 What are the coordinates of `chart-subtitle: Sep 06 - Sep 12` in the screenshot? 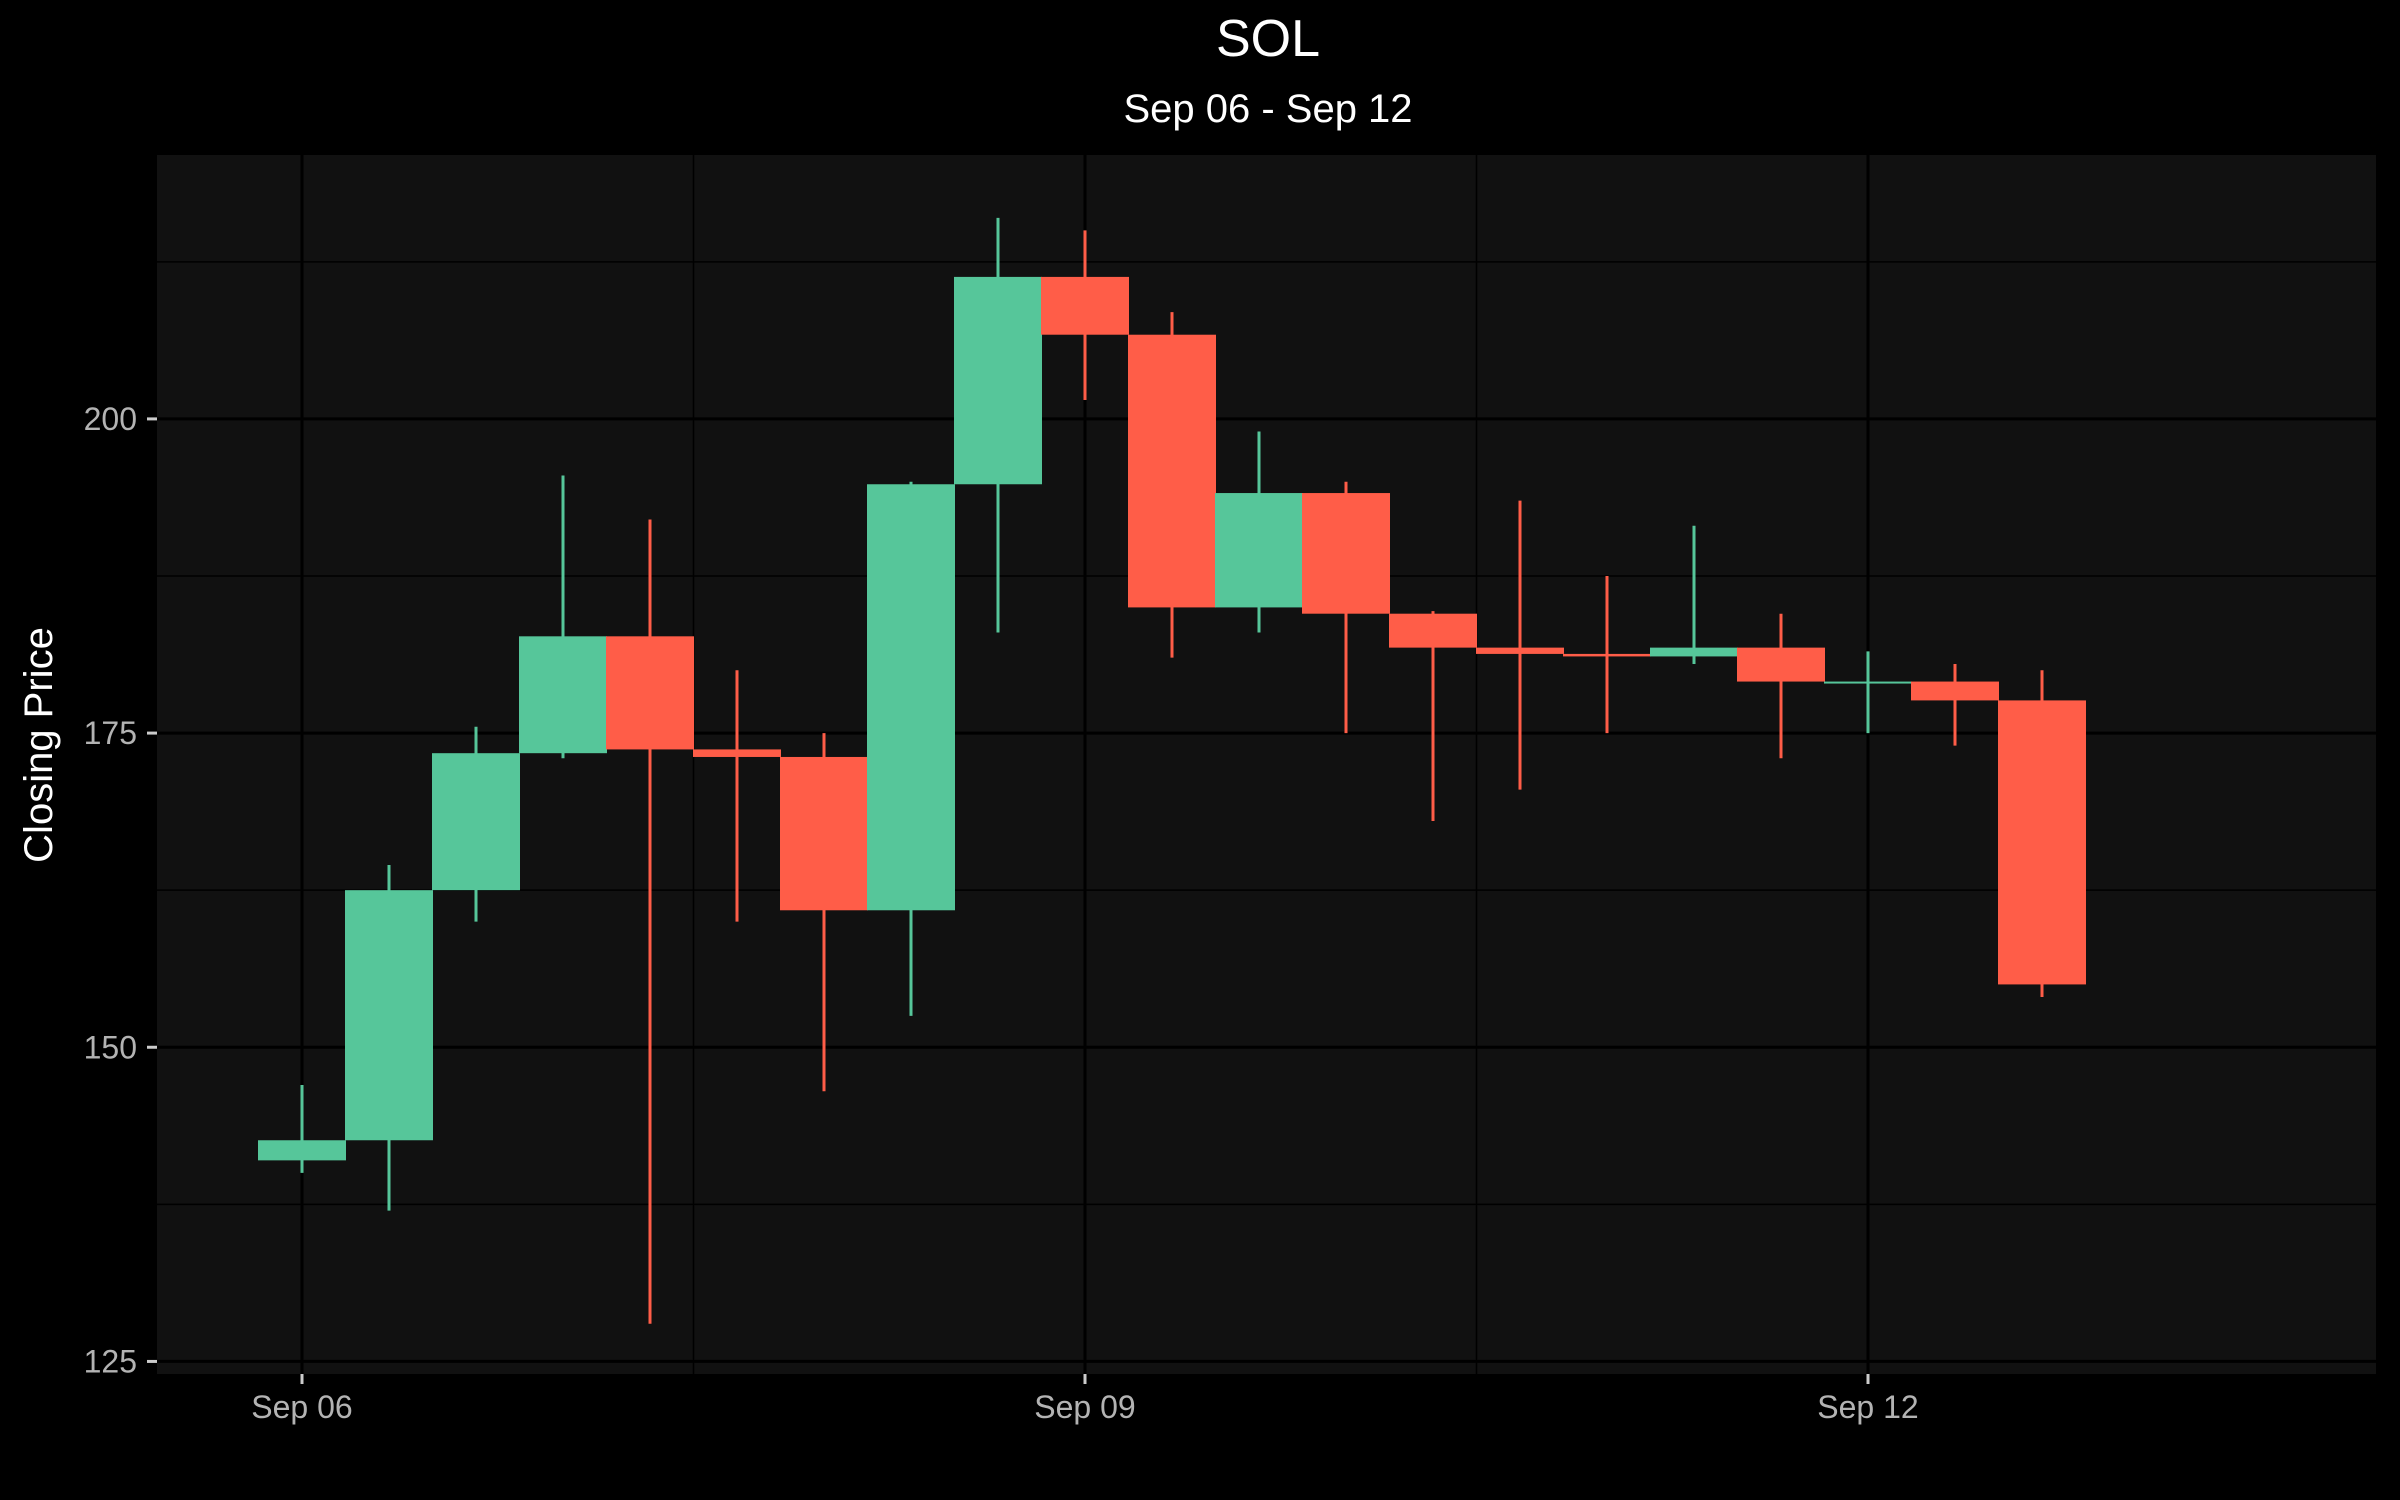 It's located at (1267, 109).